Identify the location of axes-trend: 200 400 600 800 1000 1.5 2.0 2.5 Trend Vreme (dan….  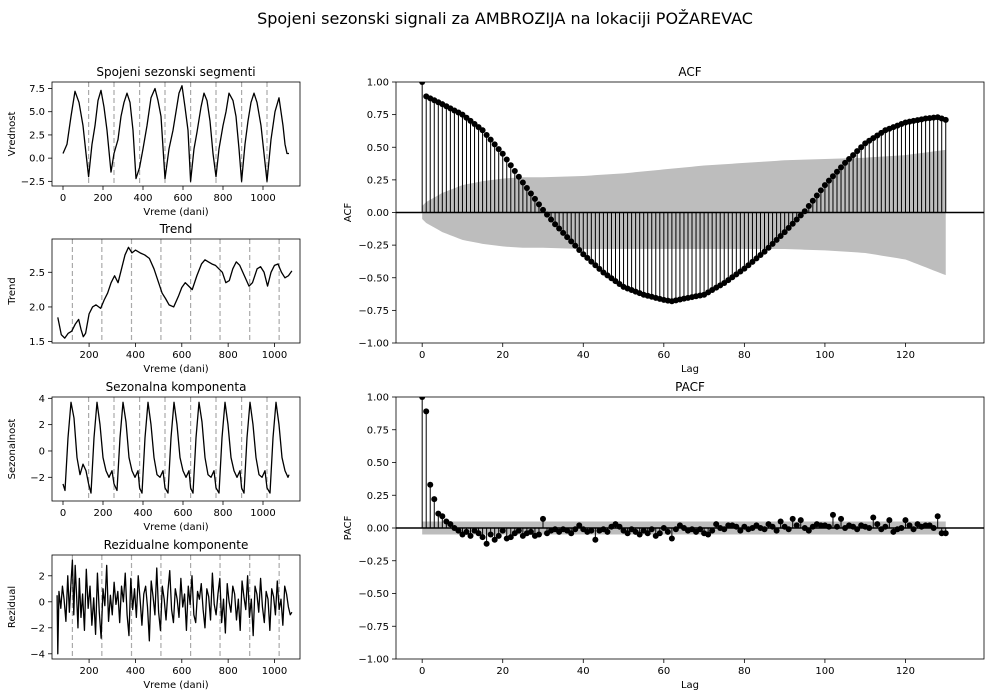
(154, 298).